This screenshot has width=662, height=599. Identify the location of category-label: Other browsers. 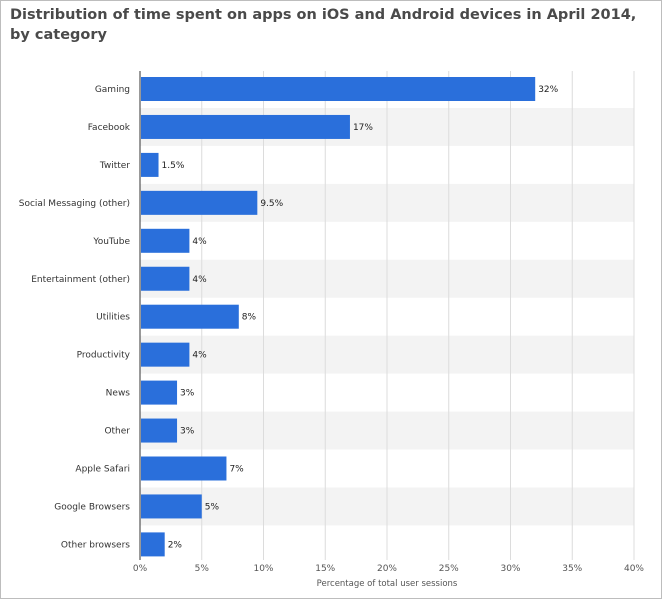
(95, 545).